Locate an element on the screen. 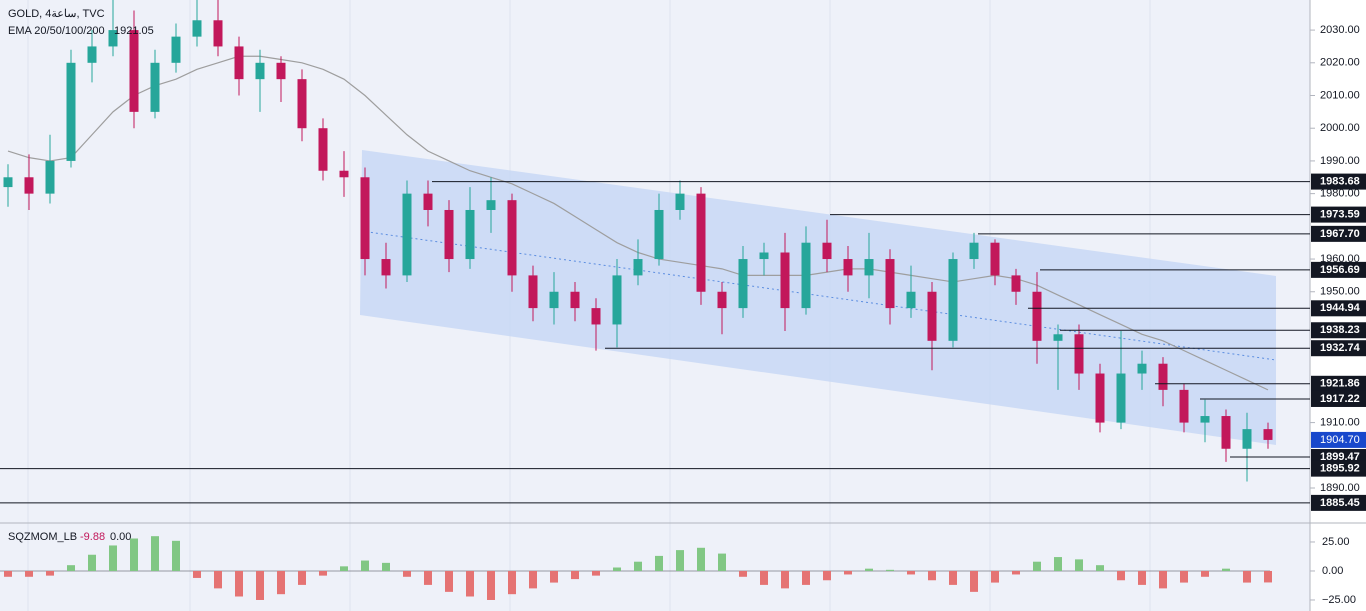  level-label: 1917.22 is located at coordinates (1340, 399).